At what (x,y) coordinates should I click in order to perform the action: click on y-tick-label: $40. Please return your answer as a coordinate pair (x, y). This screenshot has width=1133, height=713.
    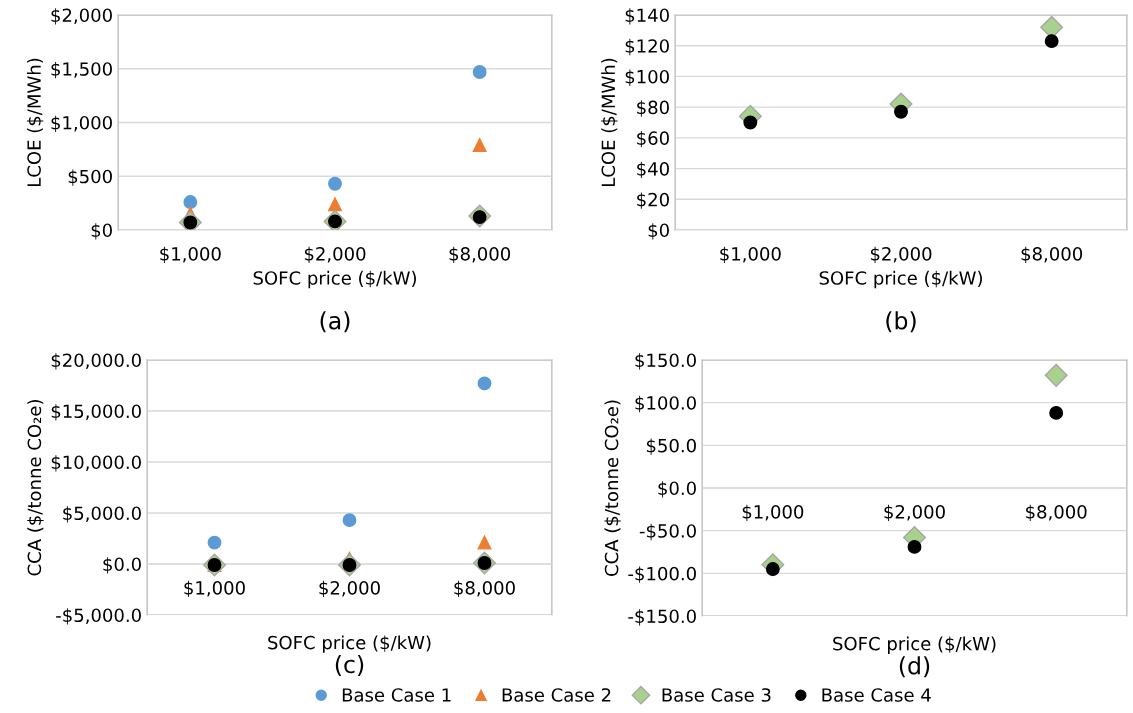
    Looking at the image, I should click on (653, 170).